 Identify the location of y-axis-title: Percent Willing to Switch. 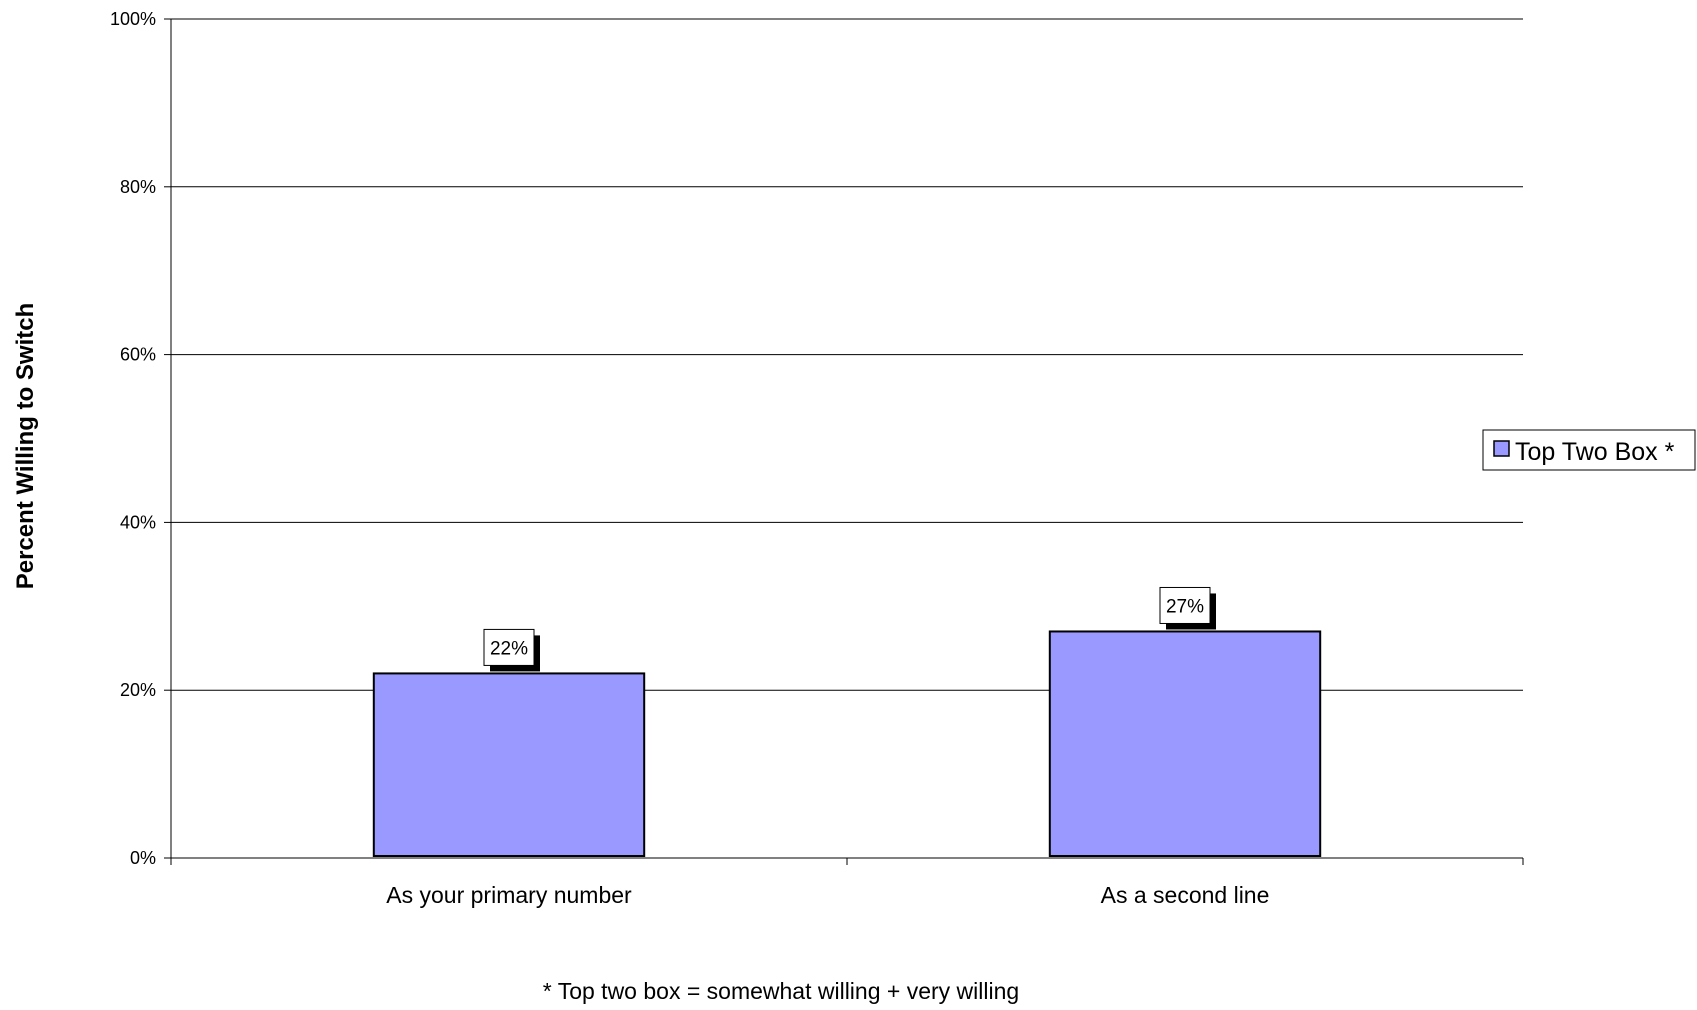
(25, 446).